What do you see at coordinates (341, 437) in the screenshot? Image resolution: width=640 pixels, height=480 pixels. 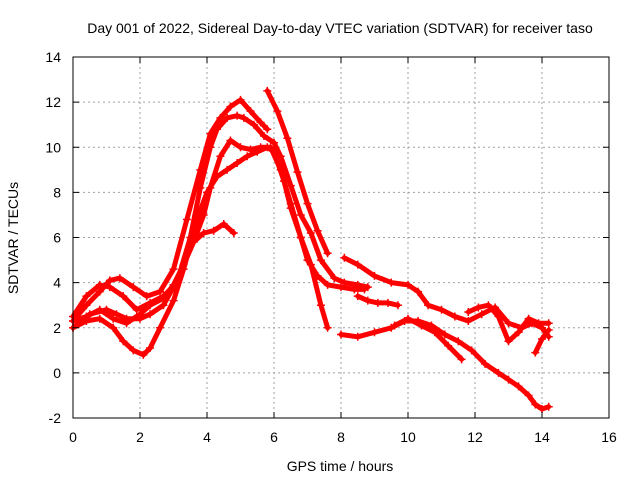 I see `x-tick-label: 8` at bounding box center [341, 437].